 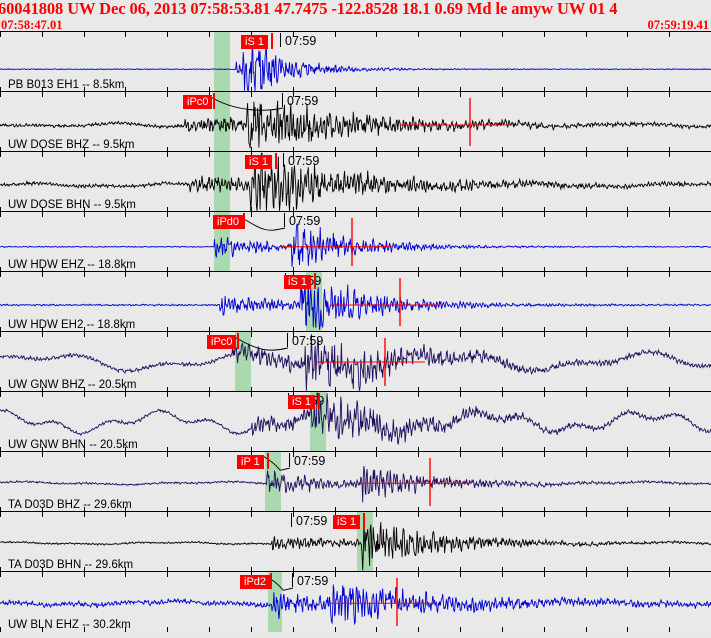 I want to click on trace-panel: iS 1 07:59 PB B013 EH1 -- 8.5km, so click(x=355, y=61).